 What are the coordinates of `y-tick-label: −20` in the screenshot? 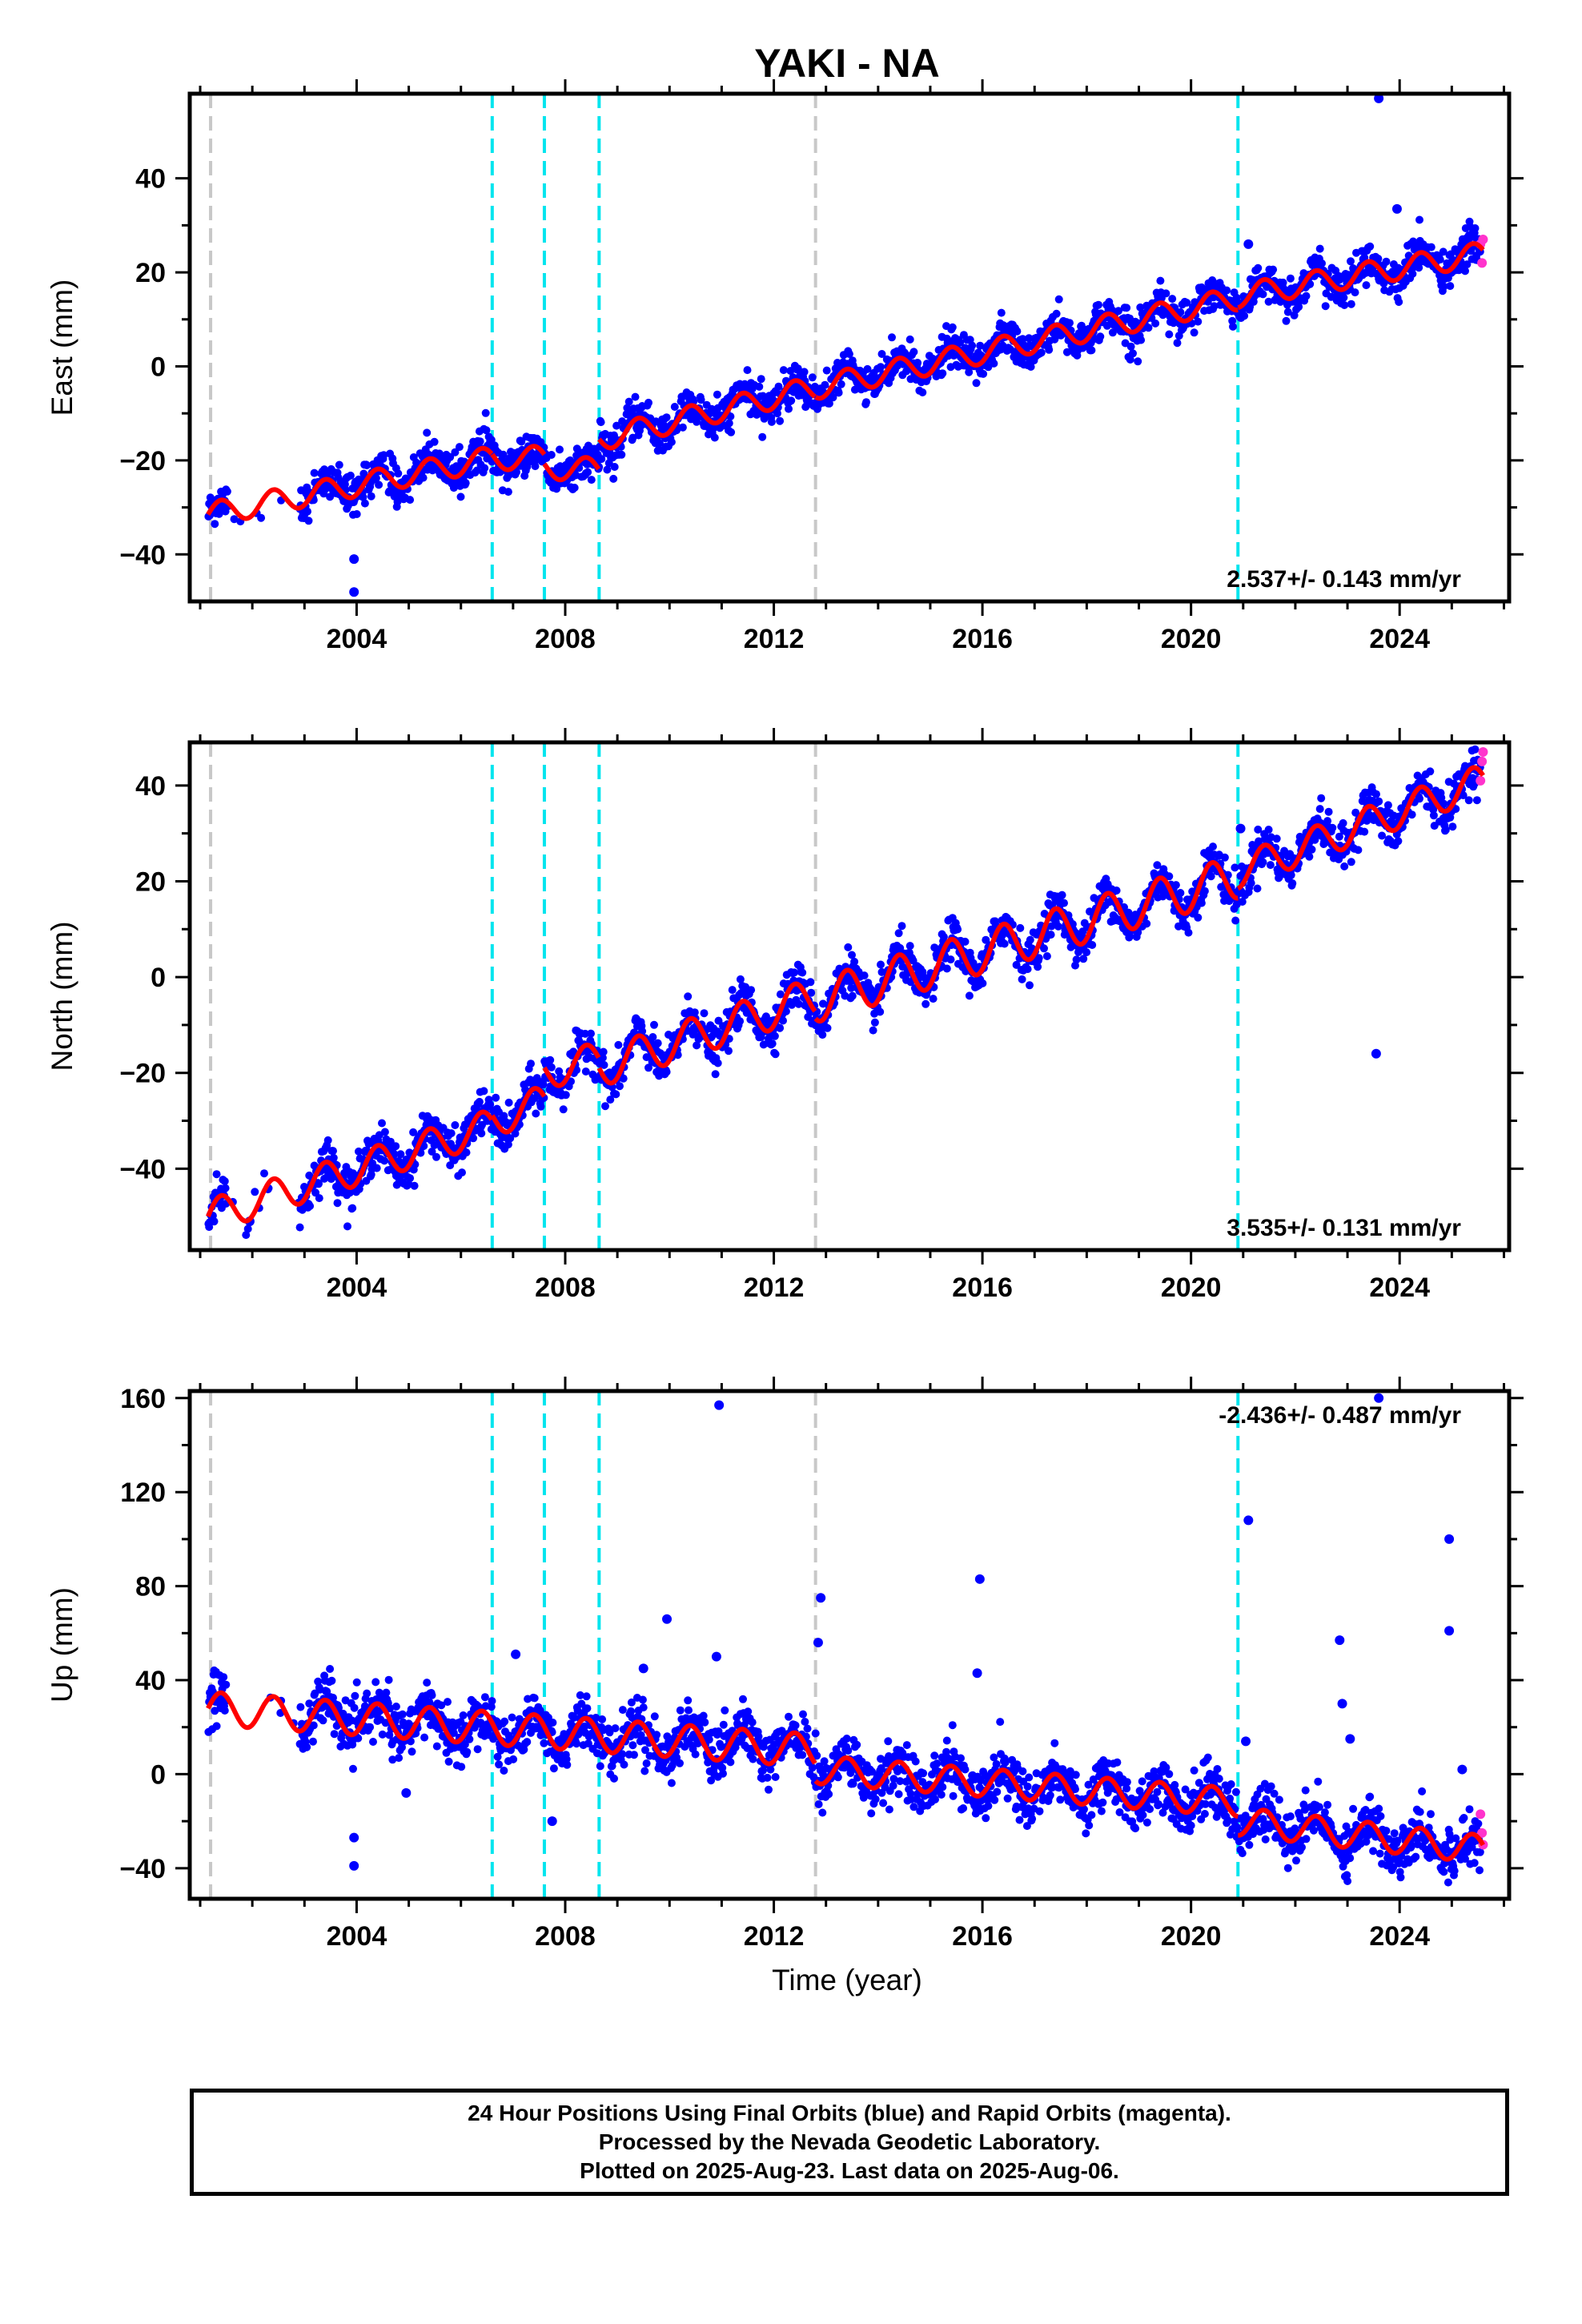 It's located at (142, 461).